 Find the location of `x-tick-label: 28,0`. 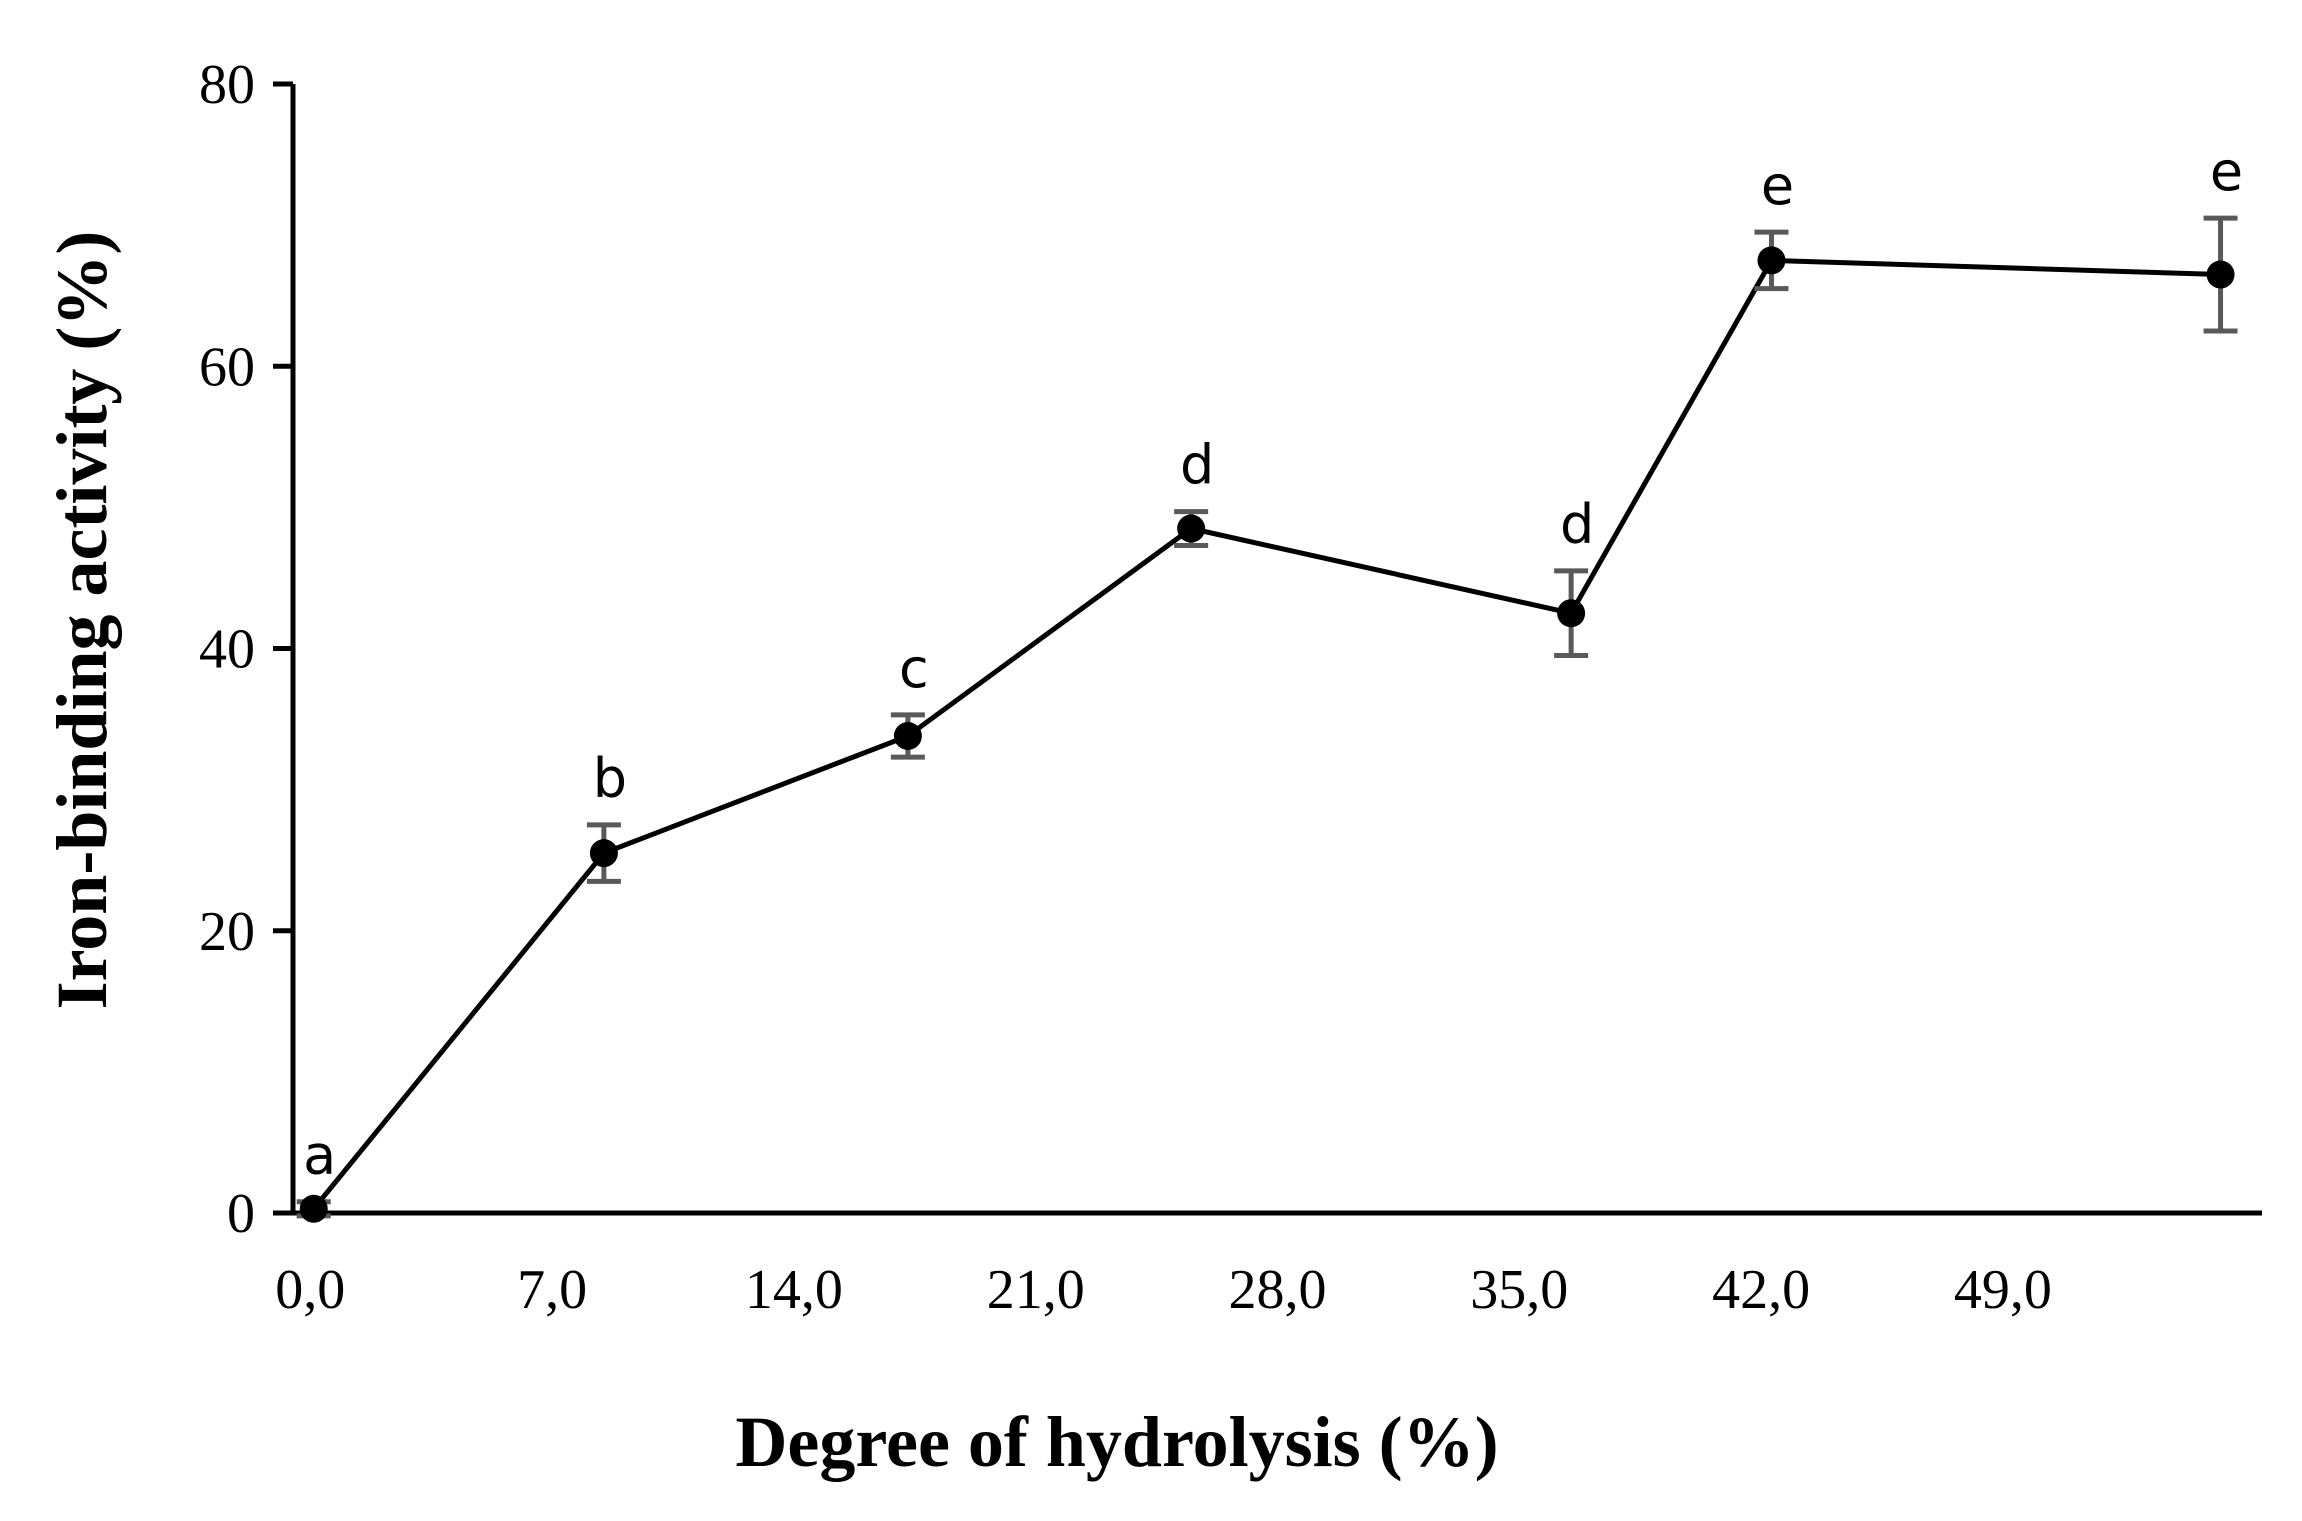

x-tick-label: 28,0 is located at coordinates (1278, 1290).